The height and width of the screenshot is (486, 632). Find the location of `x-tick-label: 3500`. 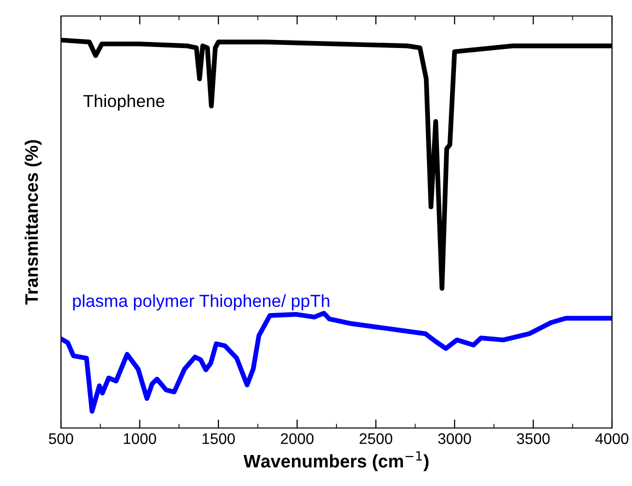

x-tick-label: 3500 is located at coordinates (533, 438).